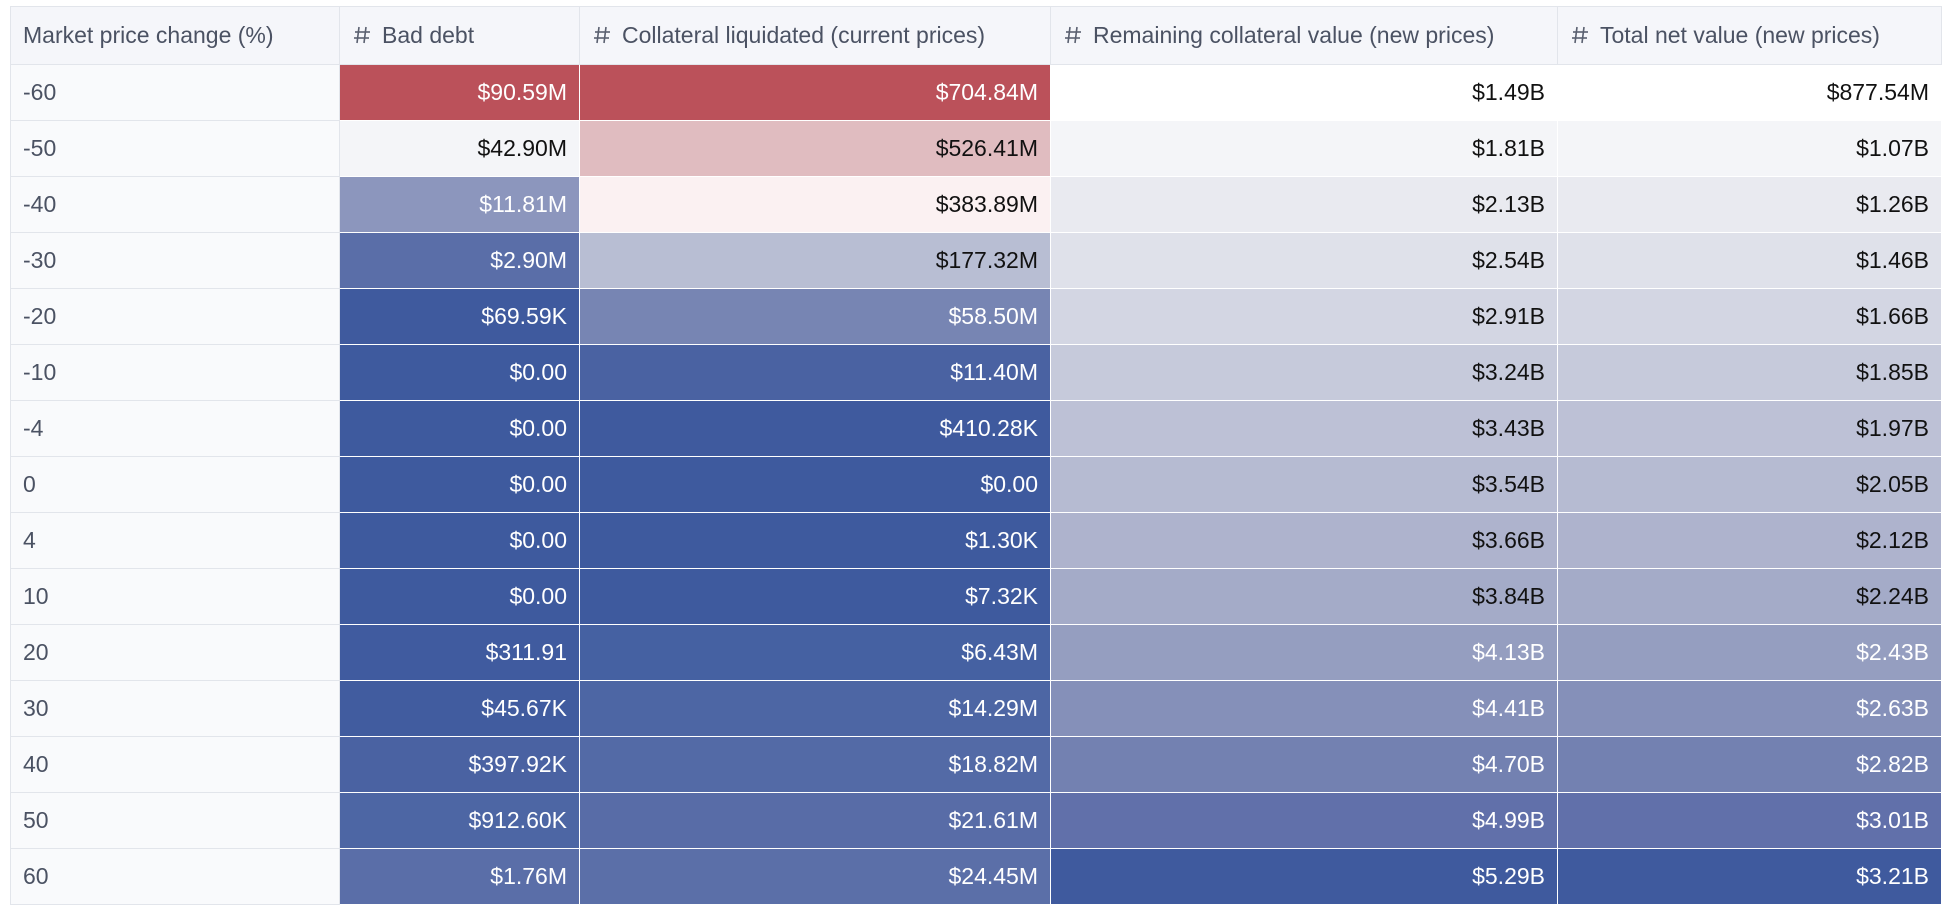 The height and width of the screenshot is (916, 1944). I want to click on table-row: -40 $11.81M $383.89M $2.13B $1.26B, so click(976, 204).